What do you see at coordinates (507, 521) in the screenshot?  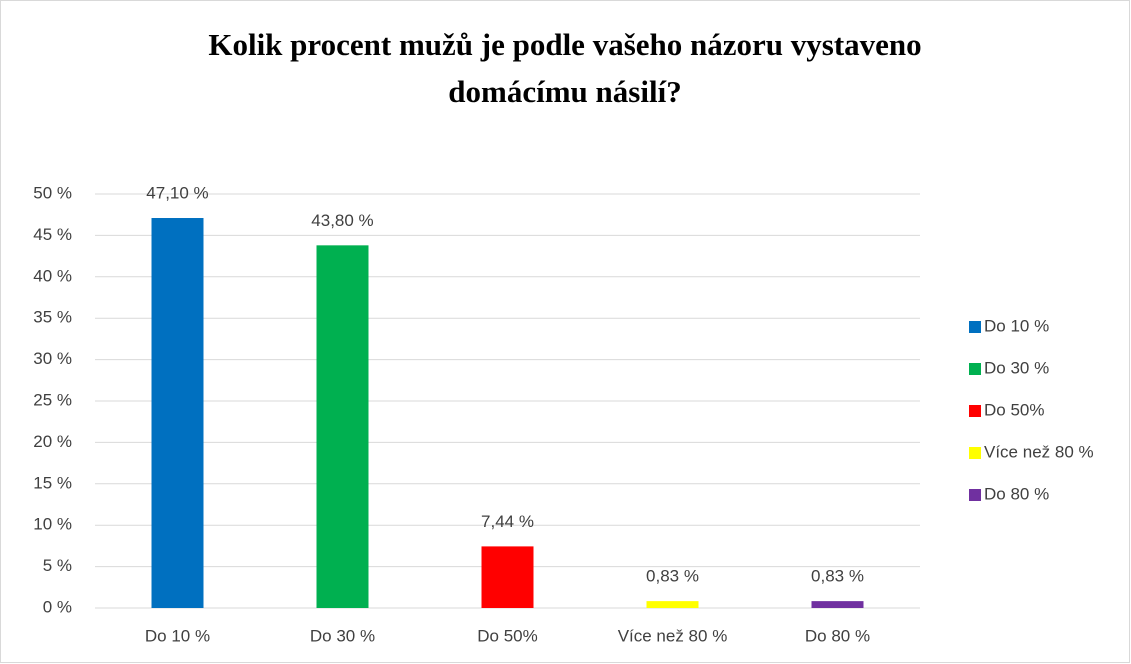 I see `data-label: 7,44 %` at bounding box center [507, 521].